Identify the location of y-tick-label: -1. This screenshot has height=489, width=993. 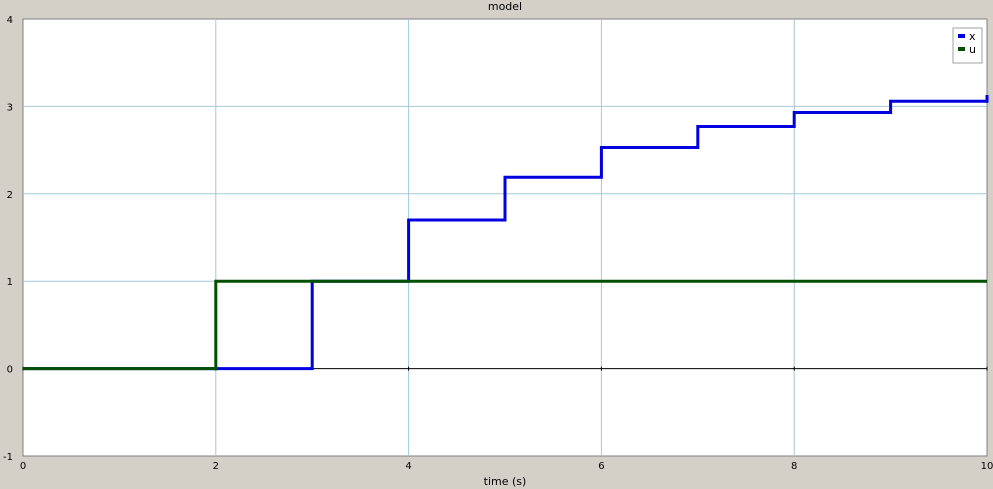
(8, 457).